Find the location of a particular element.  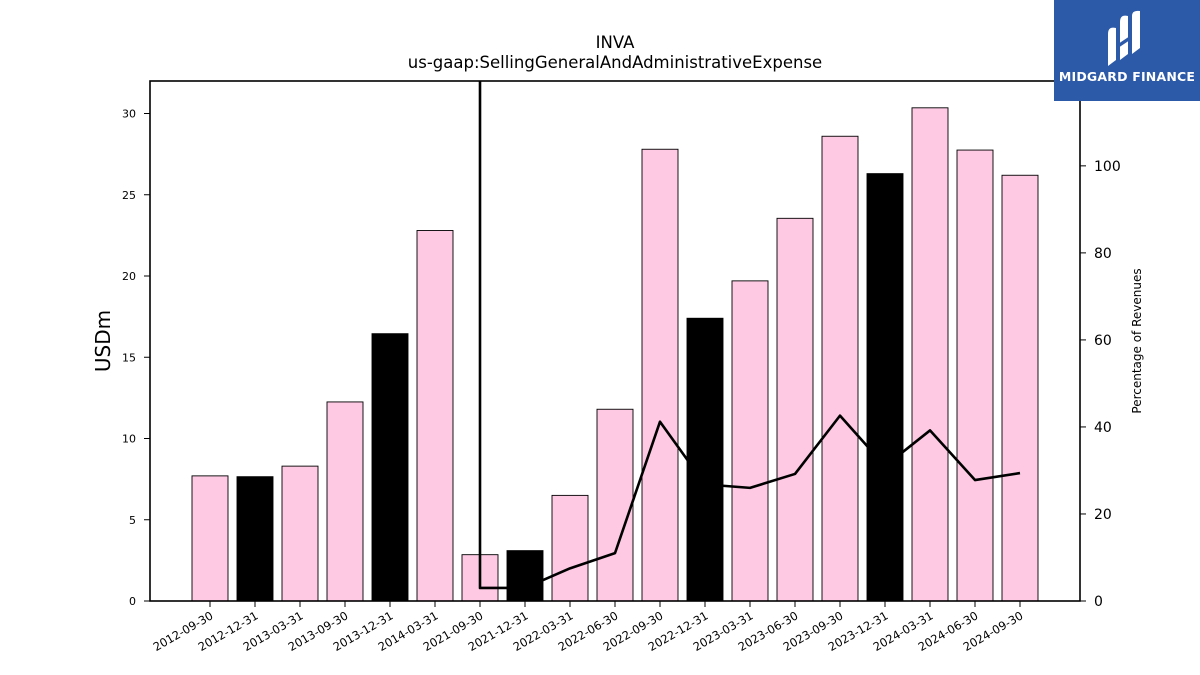

y-tick-label: 25 is located at coordinates (129, 195).